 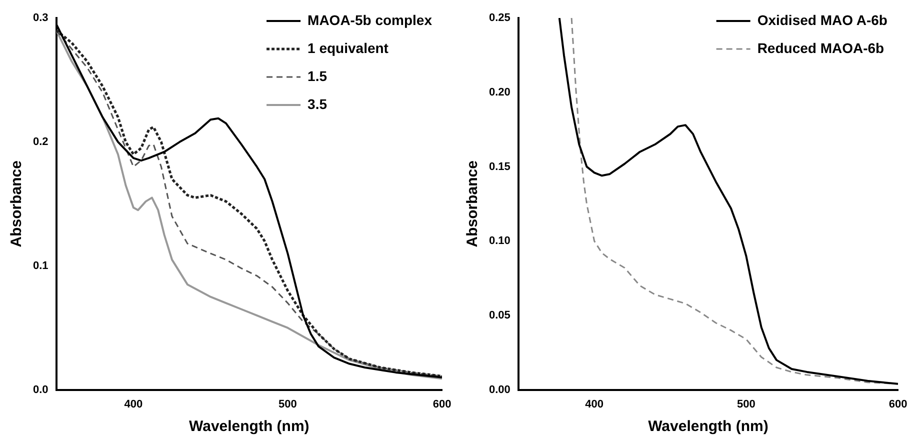 What do you see at coordinates (40, 390) in the screenshot?
I see `y-tick-label: 0.0` at bounding box center [40, 390].